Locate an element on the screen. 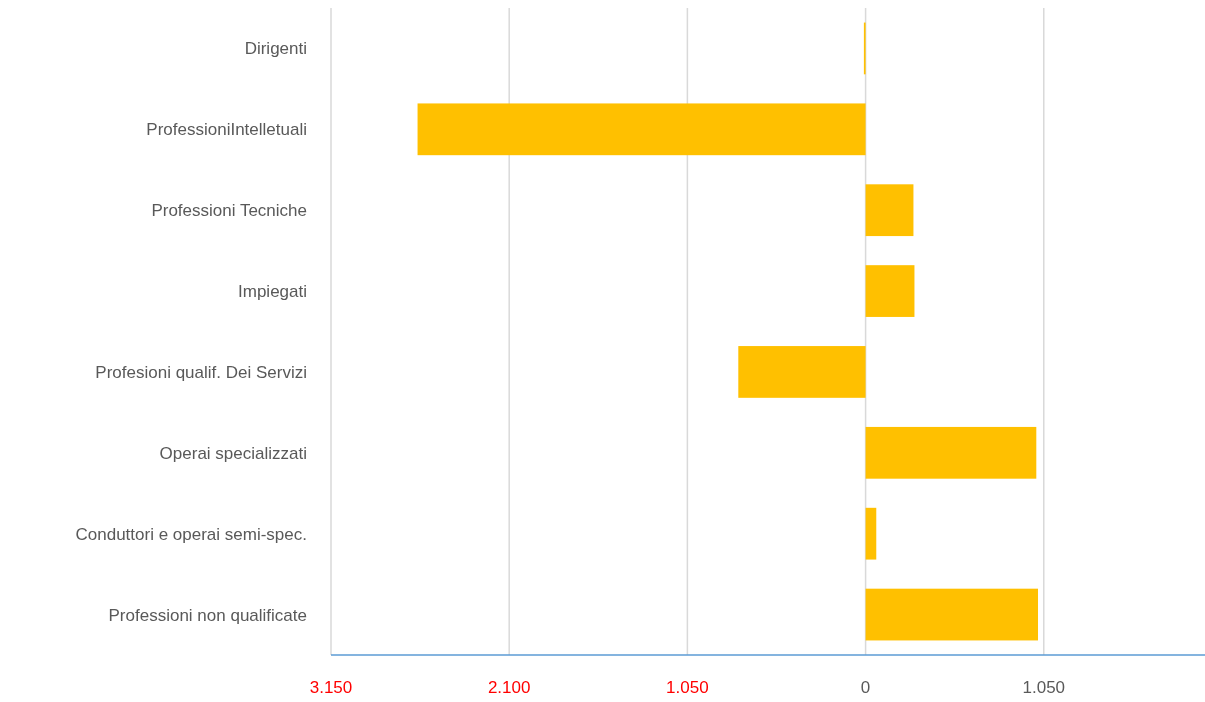 This screenshot has height=702, width=1205. x-tick-label: 3.150 is located at coordinates (331, 687).